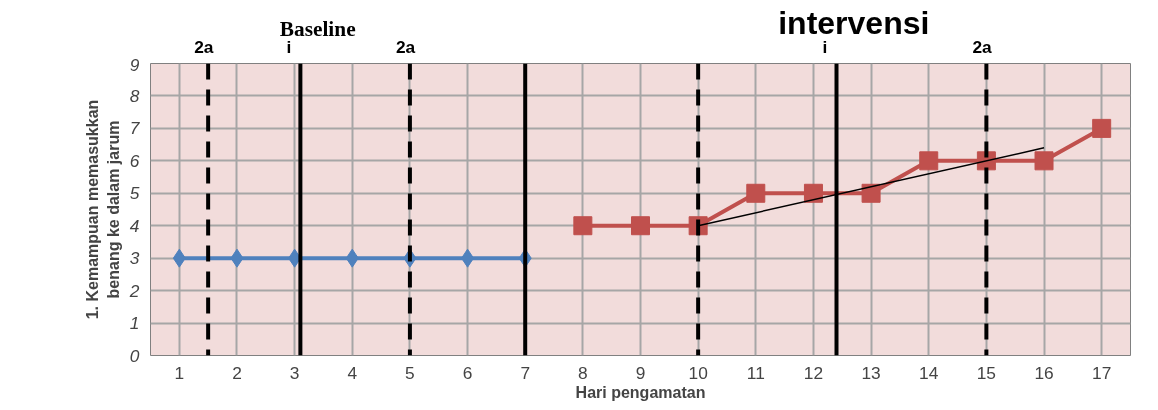 This screenshot has width=1158, height=410. Describe the element at coordinates (134, 290) in the screenshot. I see `y-tick-label: 2` at that location.